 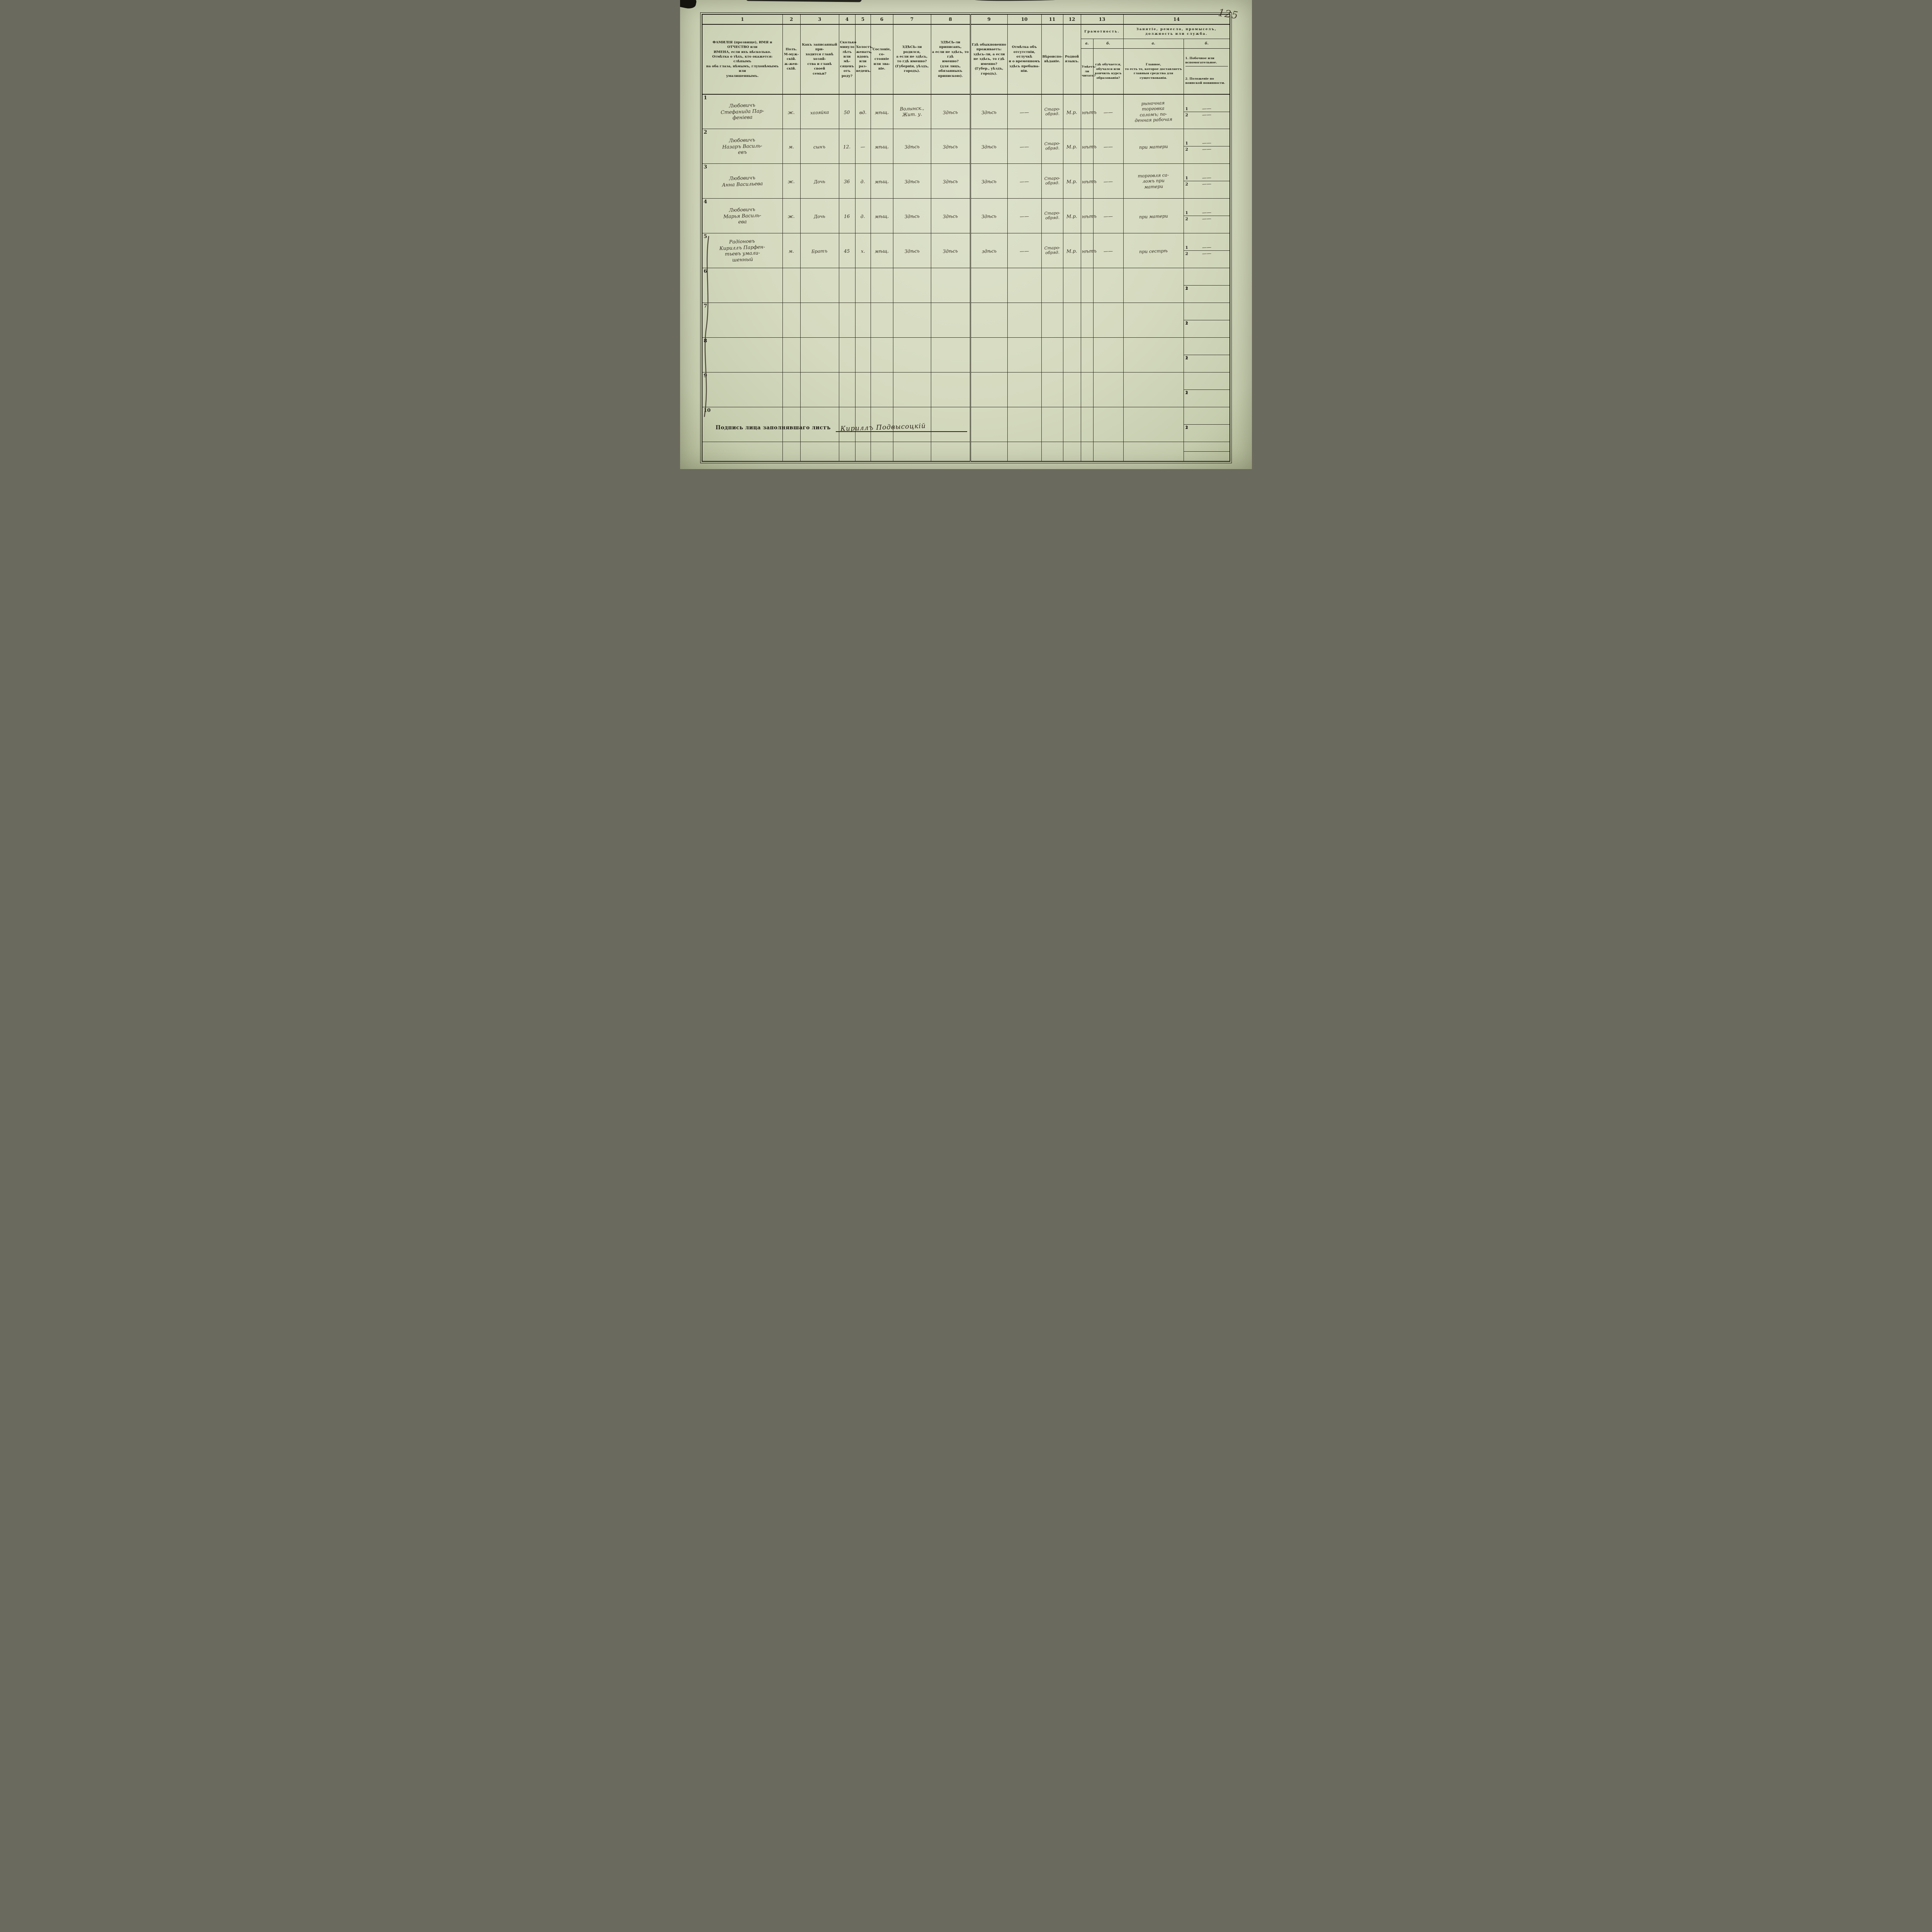 I want to click on age-cell: 16, so click(x=847, y=216).